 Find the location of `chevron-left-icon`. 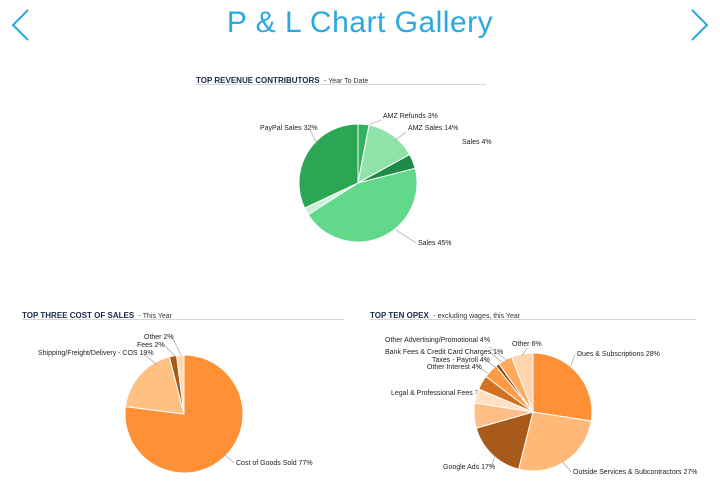

chevron-left-icon is located at coordinates (20, 25).